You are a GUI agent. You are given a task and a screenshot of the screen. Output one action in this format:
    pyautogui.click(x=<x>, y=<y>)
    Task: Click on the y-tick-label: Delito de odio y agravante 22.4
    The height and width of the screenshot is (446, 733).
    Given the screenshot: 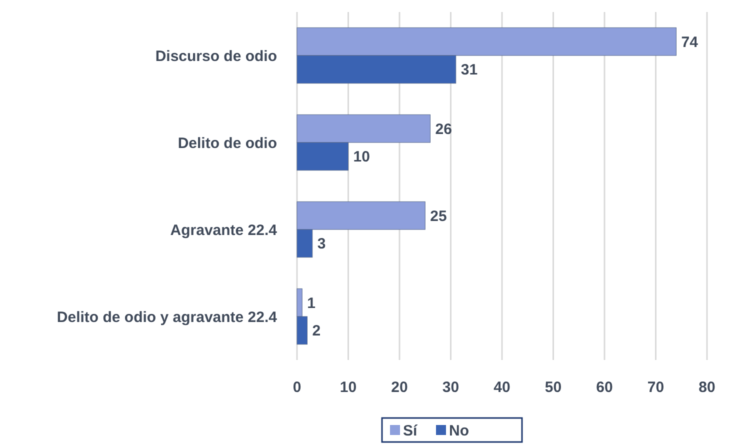 What is the action you would take?
    pyautogui.click(x=167, y=317)
    